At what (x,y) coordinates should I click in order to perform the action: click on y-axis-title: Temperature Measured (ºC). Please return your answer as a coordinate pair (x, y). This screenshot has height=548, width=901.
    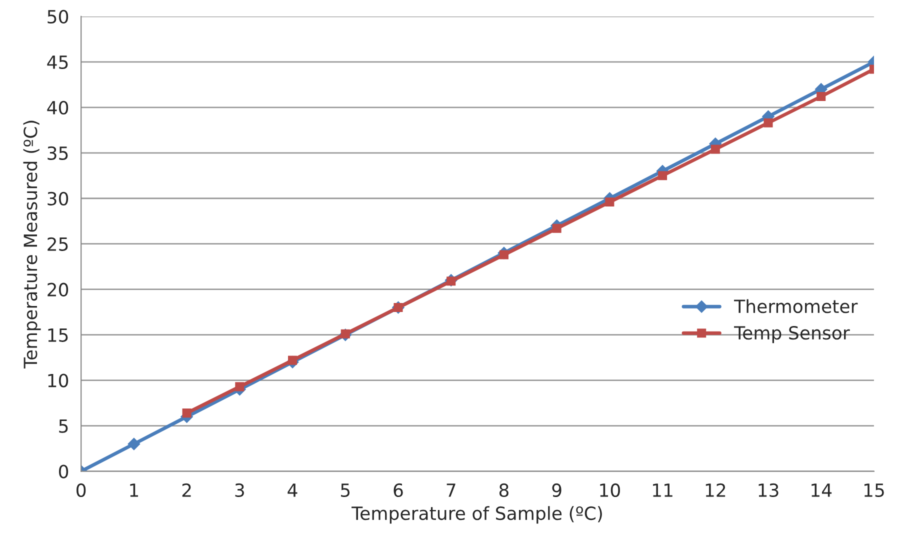
    Looking at the image, I should click on (32, 244).